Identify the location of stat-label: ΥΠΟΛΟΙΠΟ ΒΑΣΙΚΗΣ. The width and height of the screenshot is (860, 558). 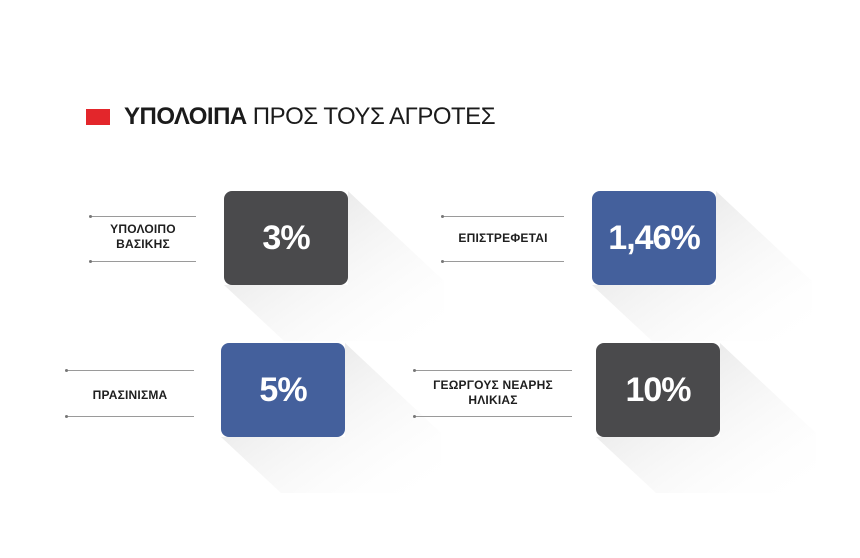
(143, 237).